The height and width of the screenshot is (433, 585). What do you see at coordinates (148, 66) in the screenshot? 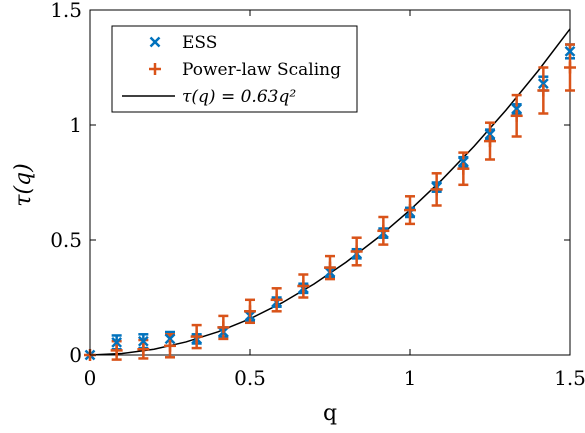
I see `legend-swatches` at bounding box center [148, 66].